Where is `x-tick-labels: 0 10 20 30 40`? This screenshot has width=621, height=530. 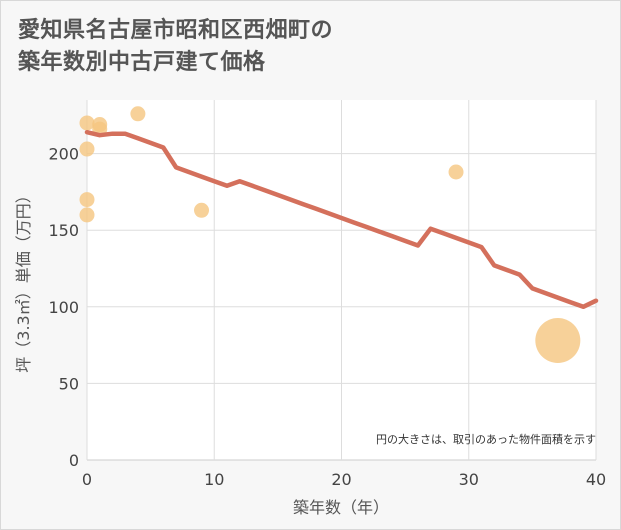 x-tick-labels: 0 10 20 30 40 is located at coordinates (344, 479).